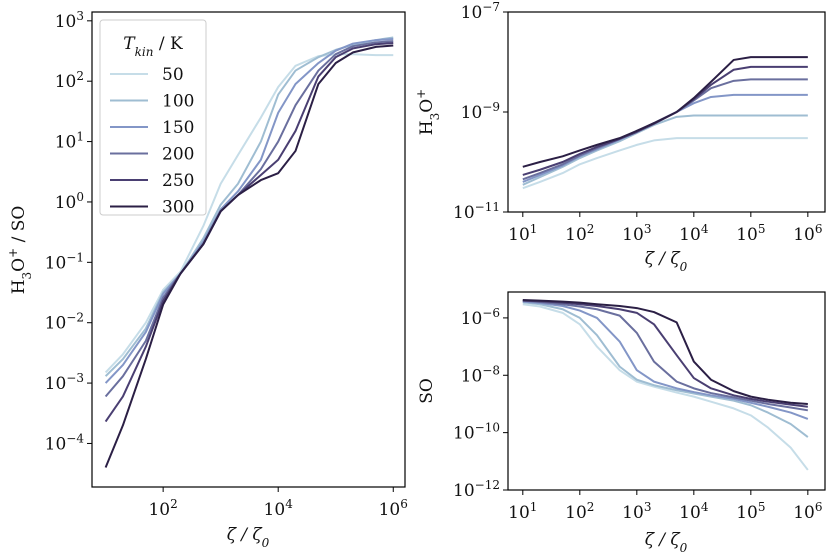 This screenshot has height=554, width=830. Describe the element at coordinates (428, 112) in the screenshot. I see `y-axis-label: H3O+` at that location.